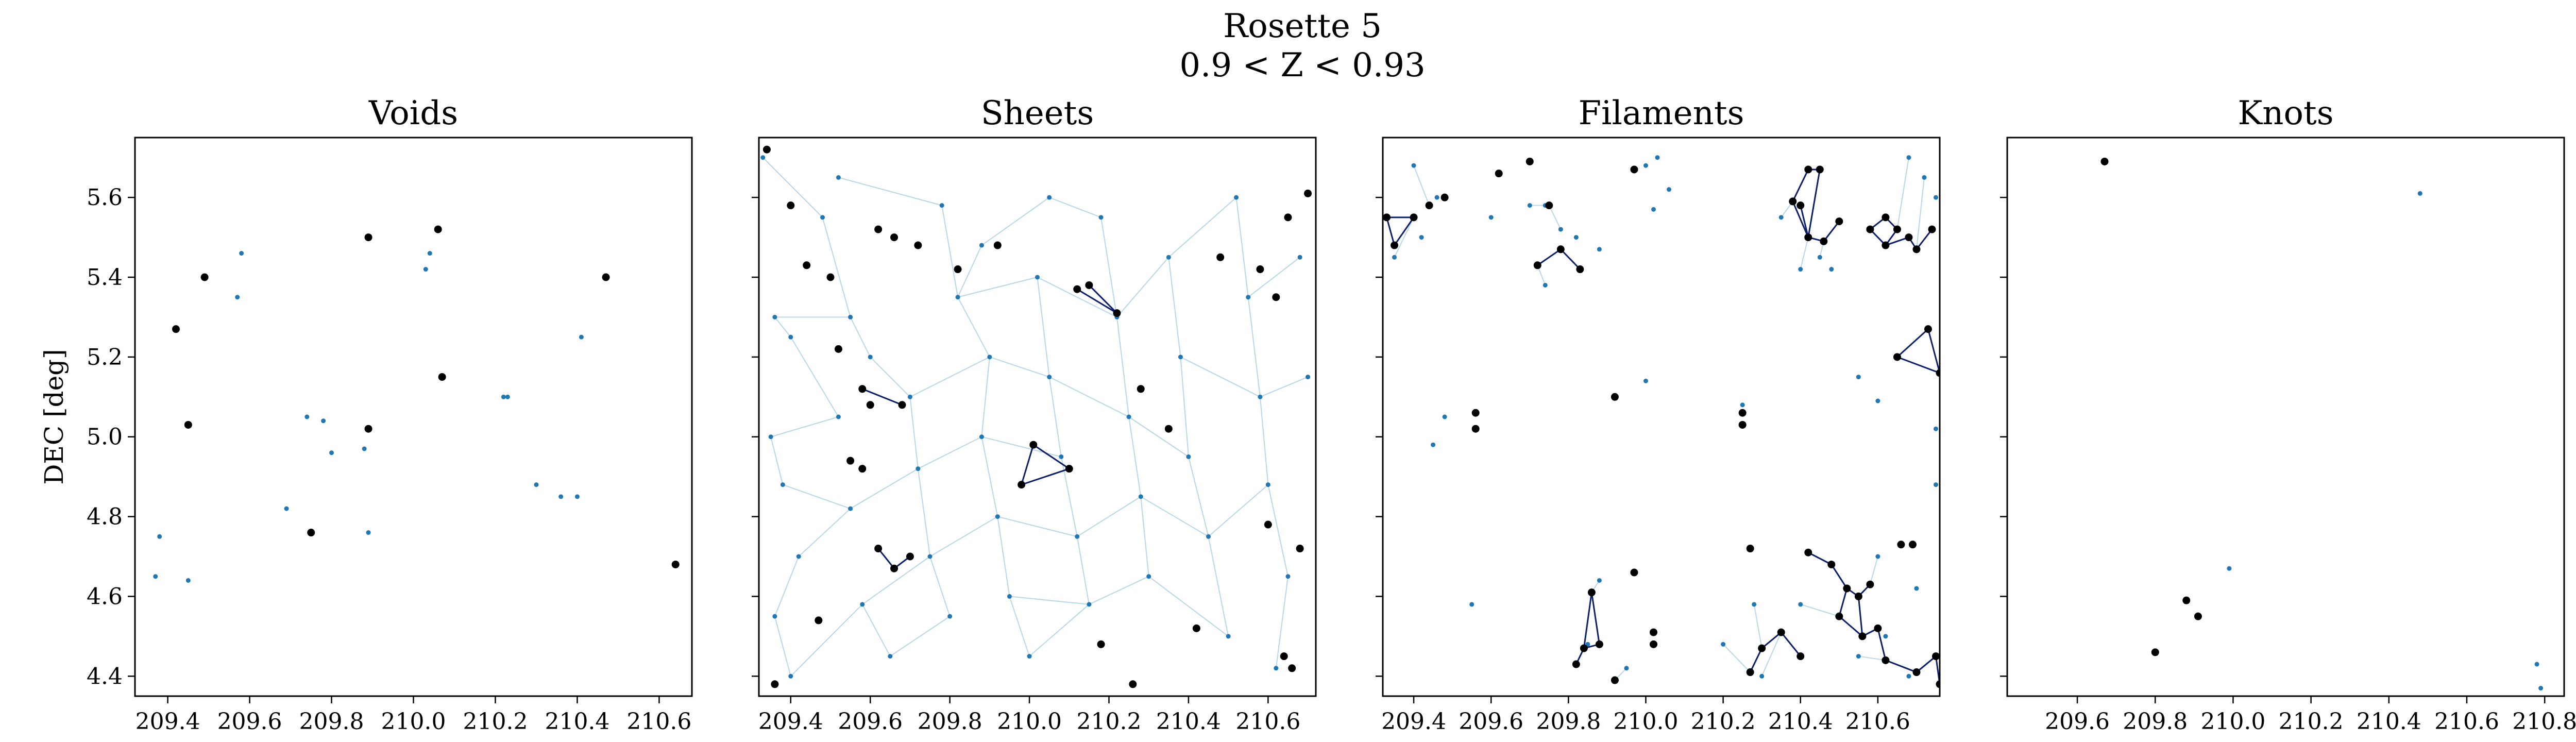 Image resolution: width=2576 pixels, height=742 pixels. What do you see at coordinates (1645, 722) in the screenshot?
I see `x-tick-label: 210.0` at bounding box center [1645, 722].